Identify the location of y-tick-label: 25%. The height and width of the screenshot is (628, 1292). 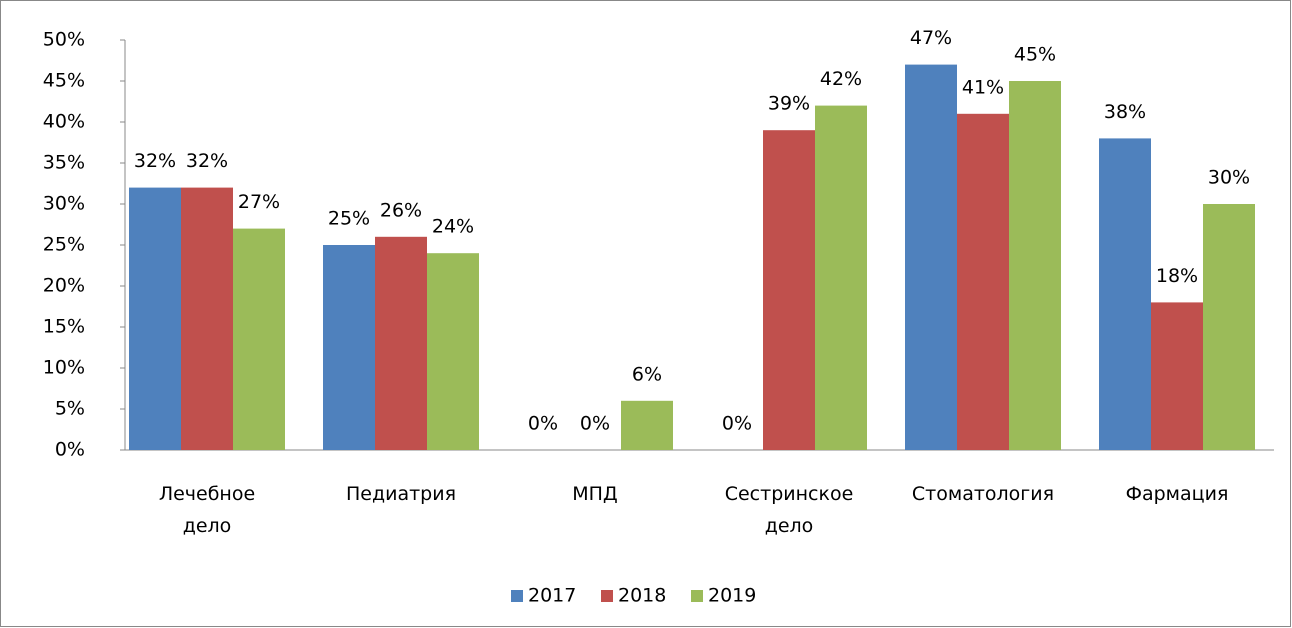
(64, 245).